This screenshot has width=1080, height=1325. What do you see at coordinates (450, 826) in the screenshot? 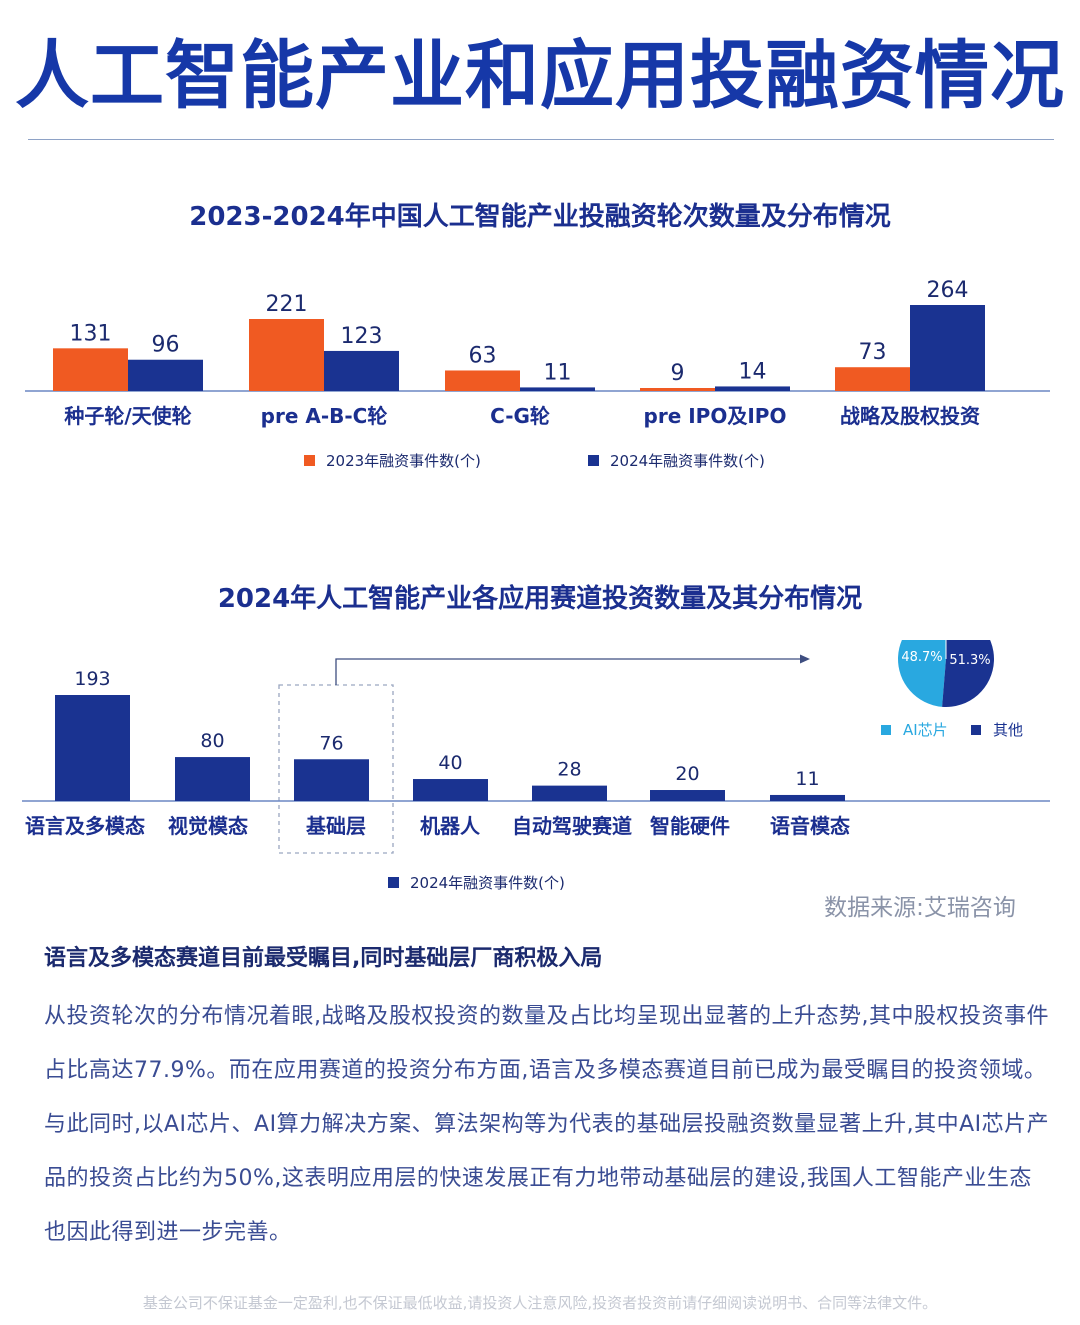
I see `chart2-category-label: 机器人` at bounding box center [450, 826].